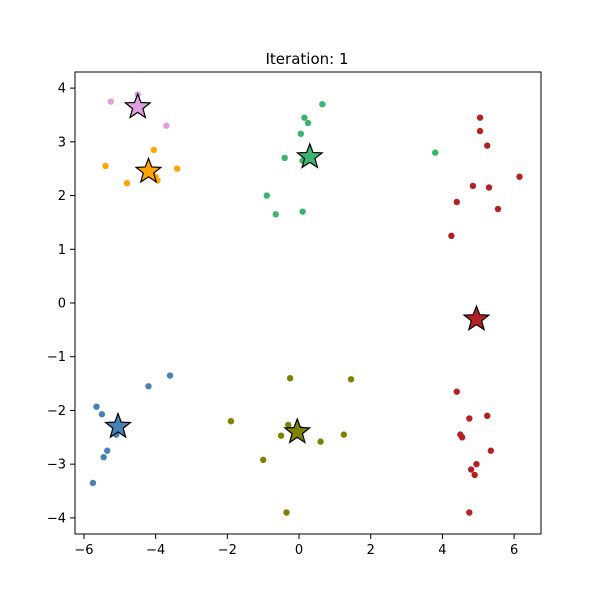 This screenshot has width=600, height=600. What do you see at coordinates (62, 196) in the screenshot?
I see `y-tick-label: 2` at bounding box center [62, 196].